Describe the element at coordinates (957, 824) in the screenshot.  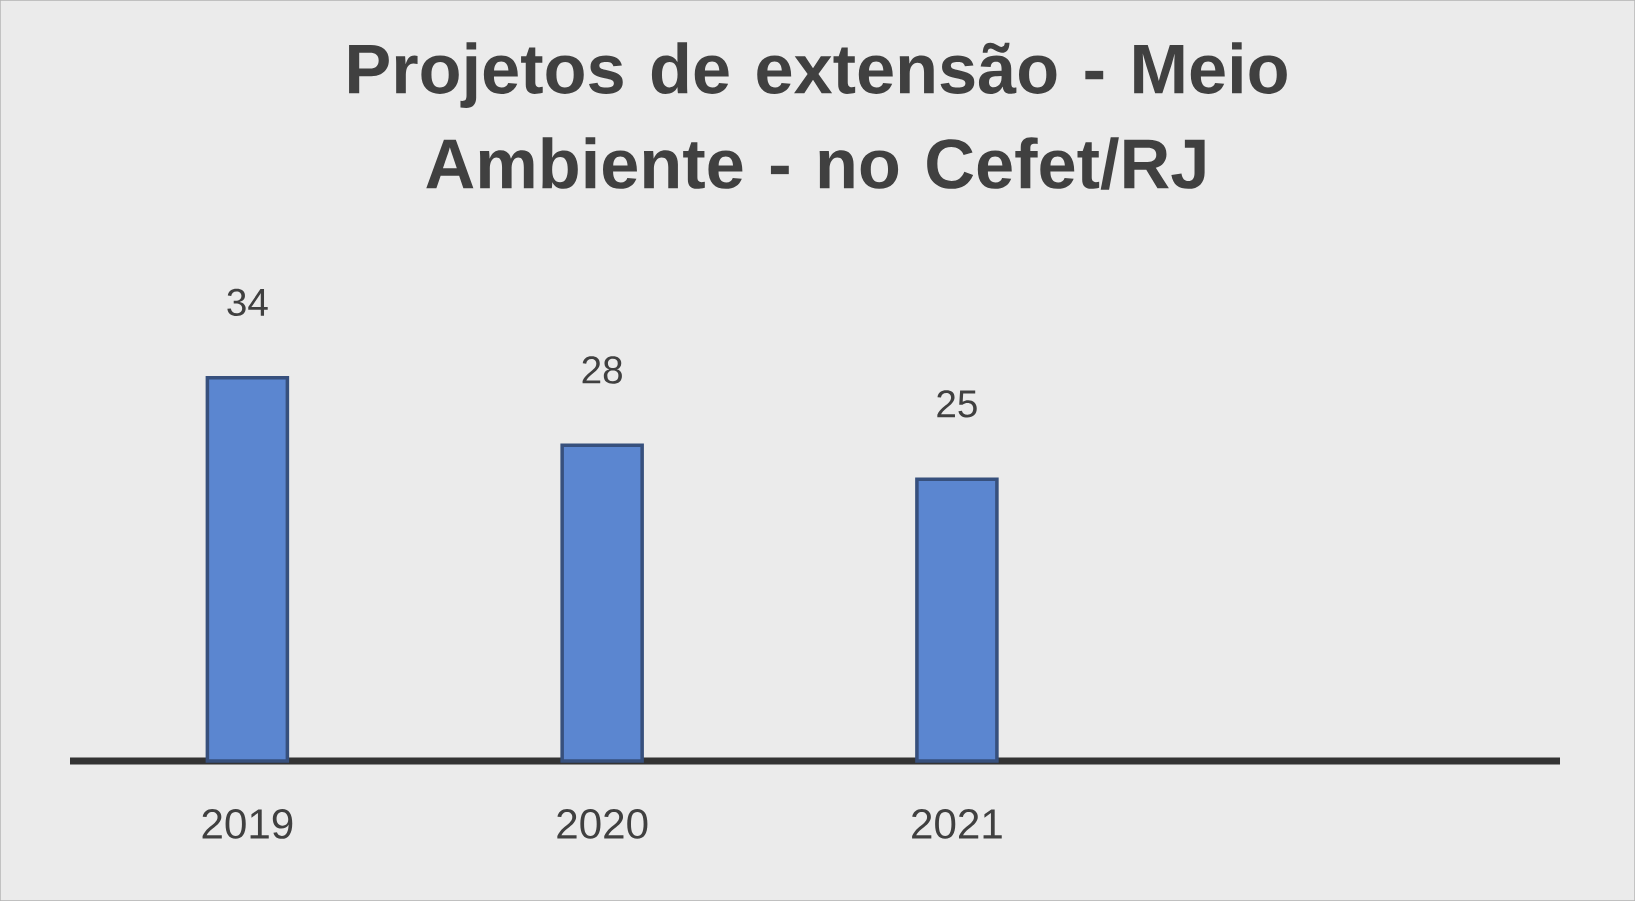
I see `x-tick-label: 2021` at that location.